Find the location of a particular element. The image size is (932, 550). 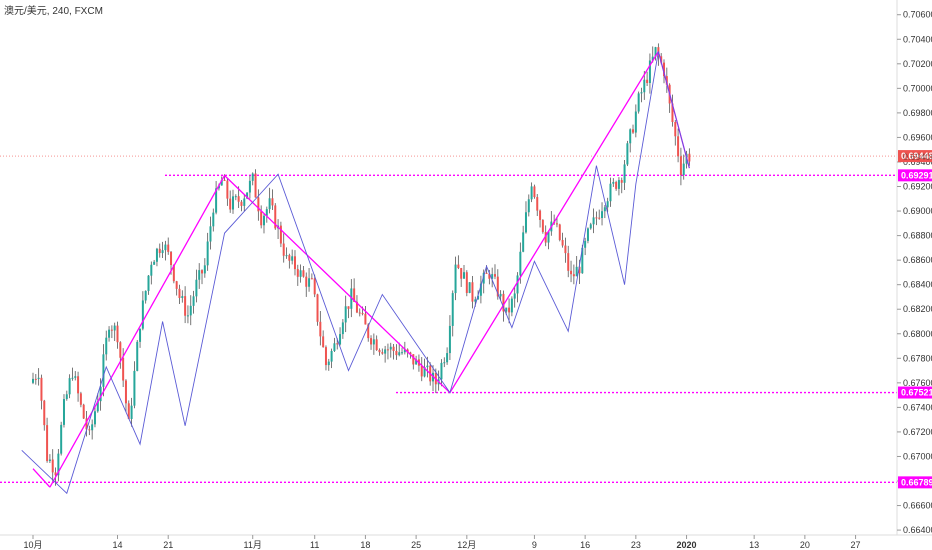

y-tick-label: 0.66400 is located at coordinates (917, 530).